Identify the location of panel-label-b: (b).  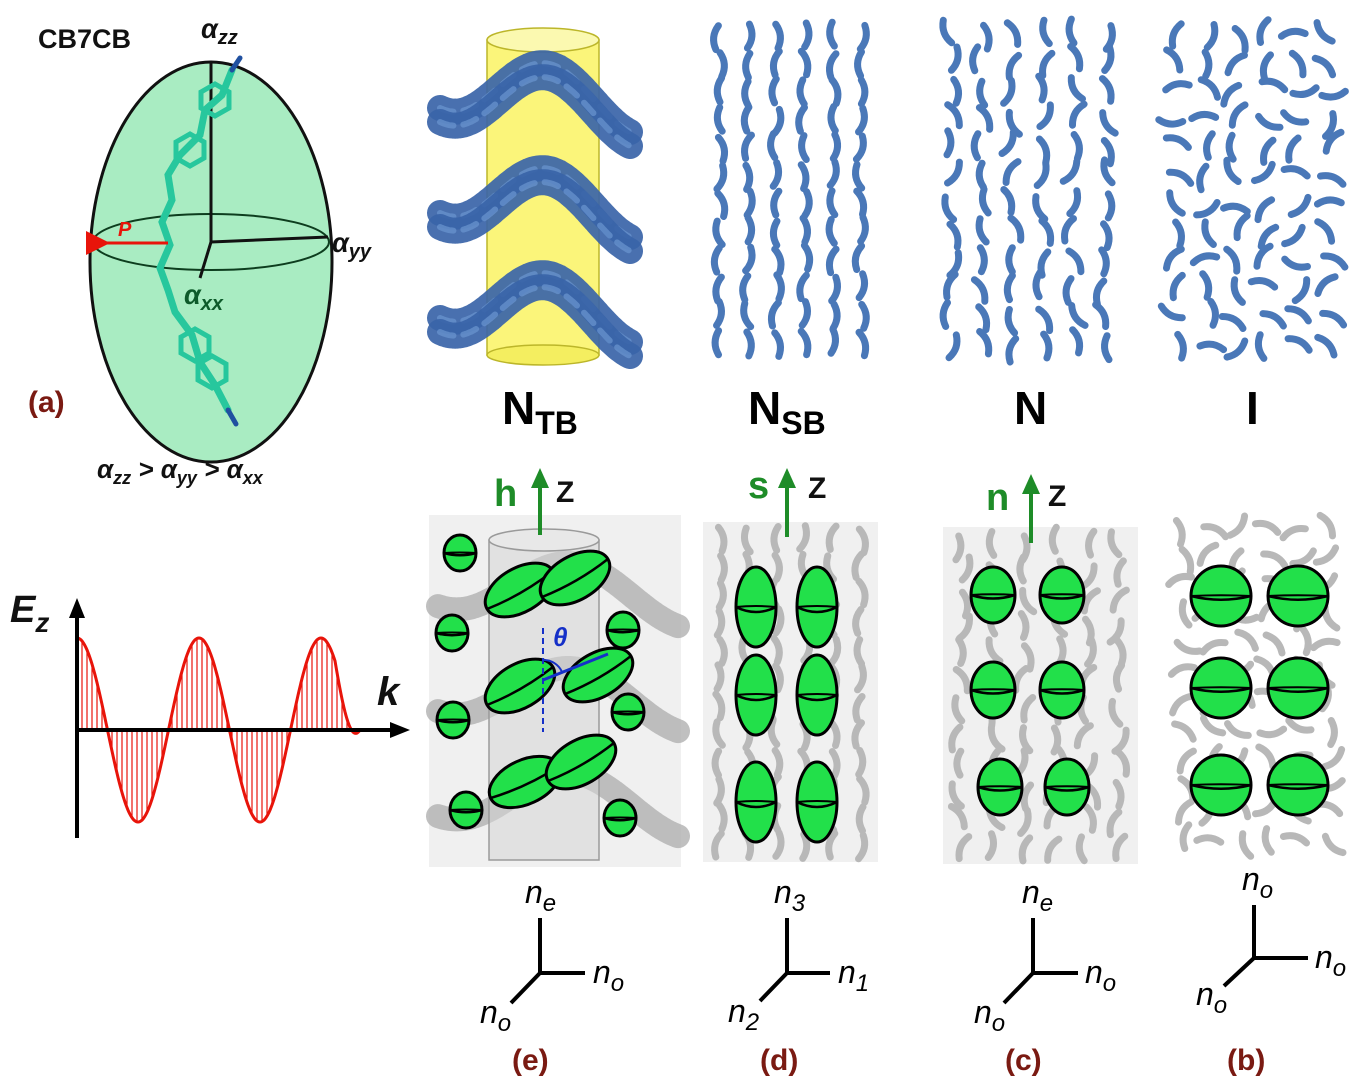
(1246, 1060).